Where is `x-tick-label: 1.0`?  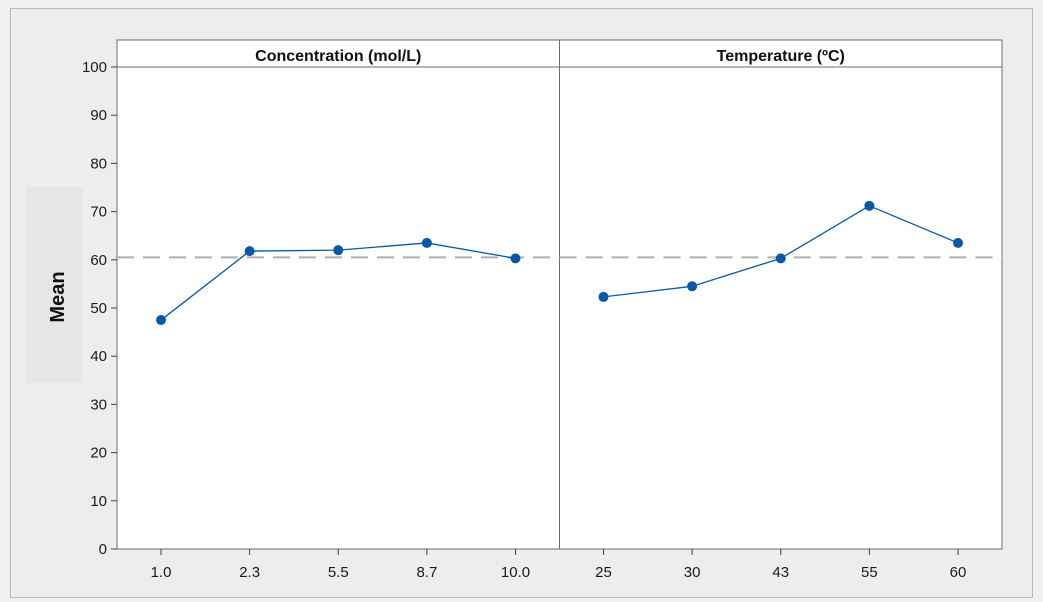
x-tick-label: 1.0 is located at coordinates (161, 572).